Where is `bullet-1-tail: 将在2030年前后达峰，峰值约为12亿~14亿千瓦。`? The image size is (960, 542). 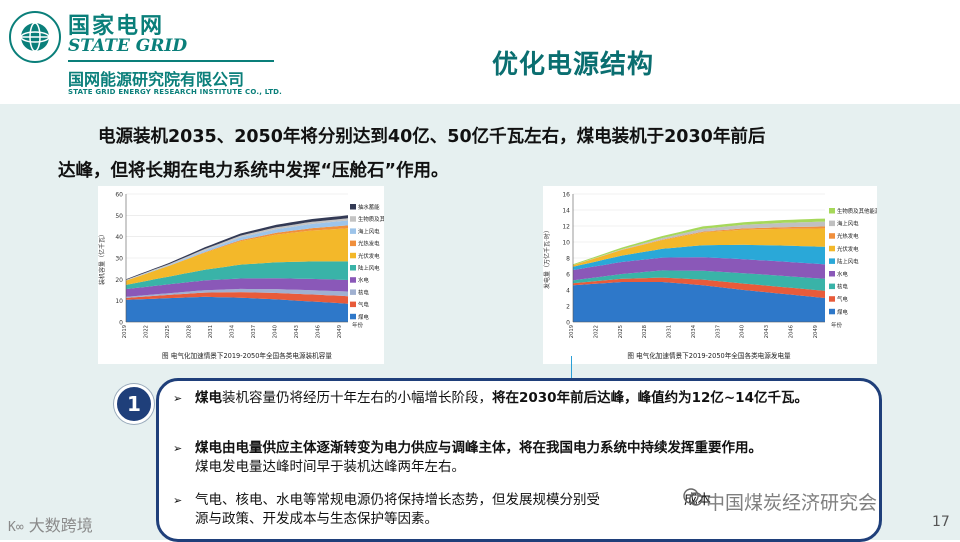
bullet-1-tail: 将在2030年前后达峰，峰值约为12亿~14亿千瓦。 is located at coordinates (650, 398).